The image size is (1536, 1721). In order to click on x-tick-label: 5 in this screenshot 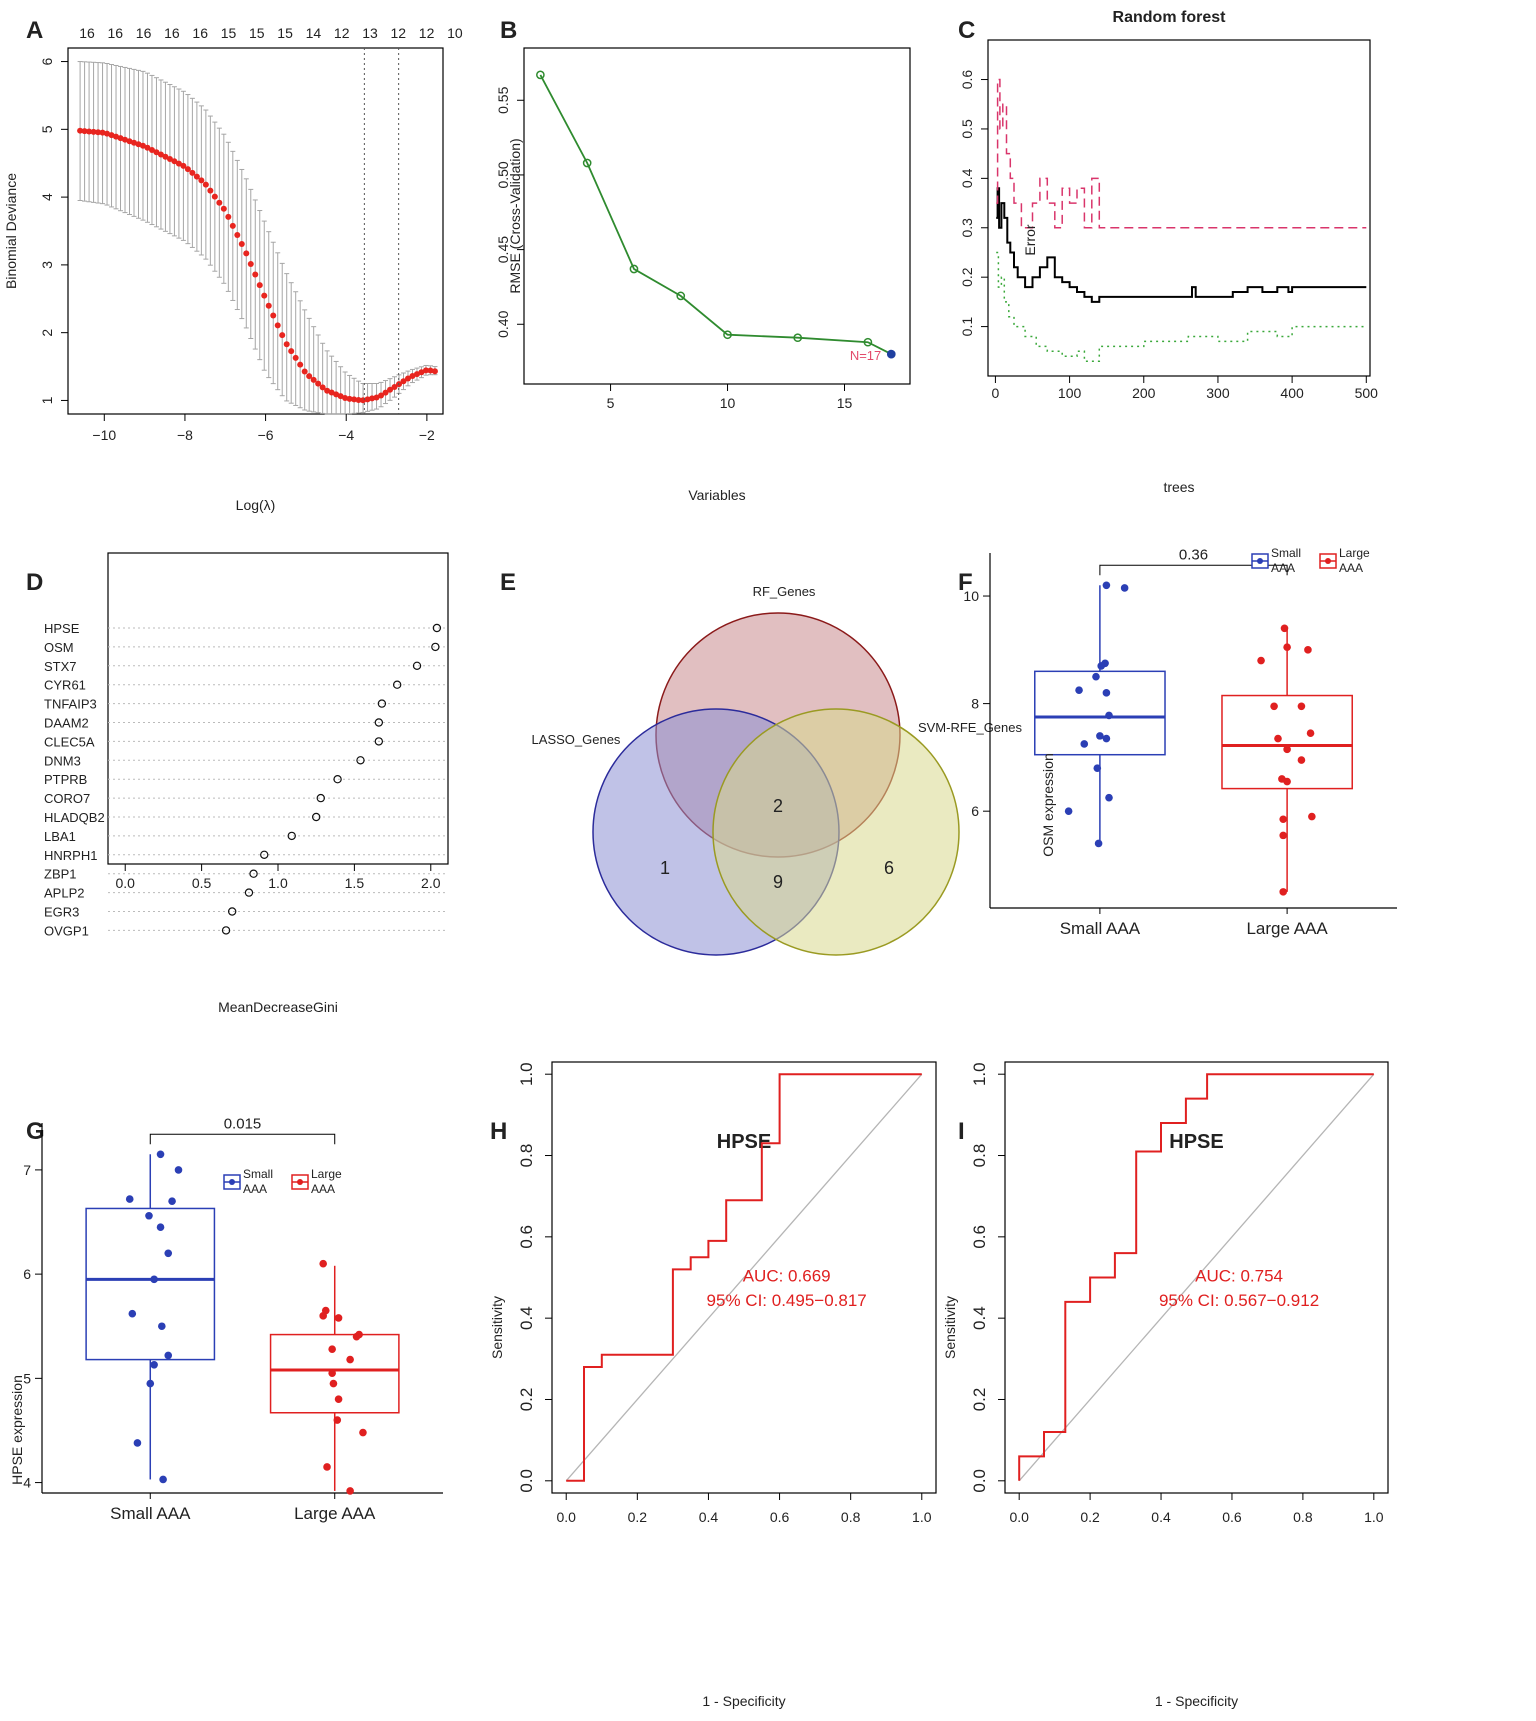, I will do `click(611, 403)`.